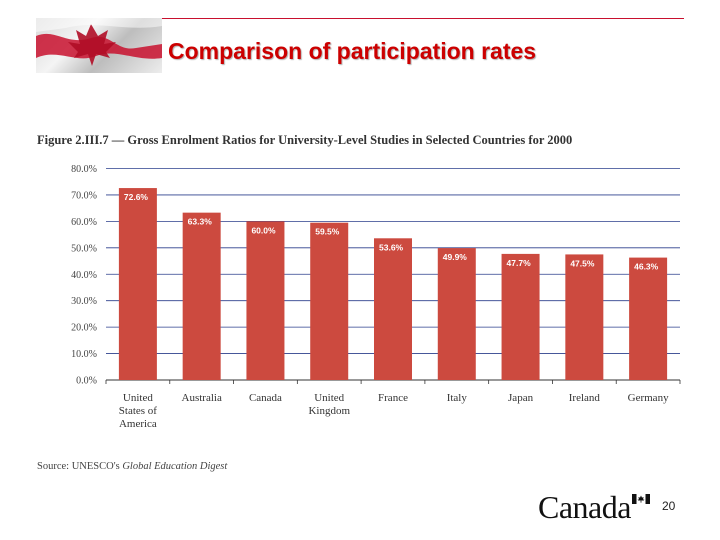  Describe the element at coordinates (329, 411) in the screenshot. I see `x-tick-label: Kingdom` at that location.